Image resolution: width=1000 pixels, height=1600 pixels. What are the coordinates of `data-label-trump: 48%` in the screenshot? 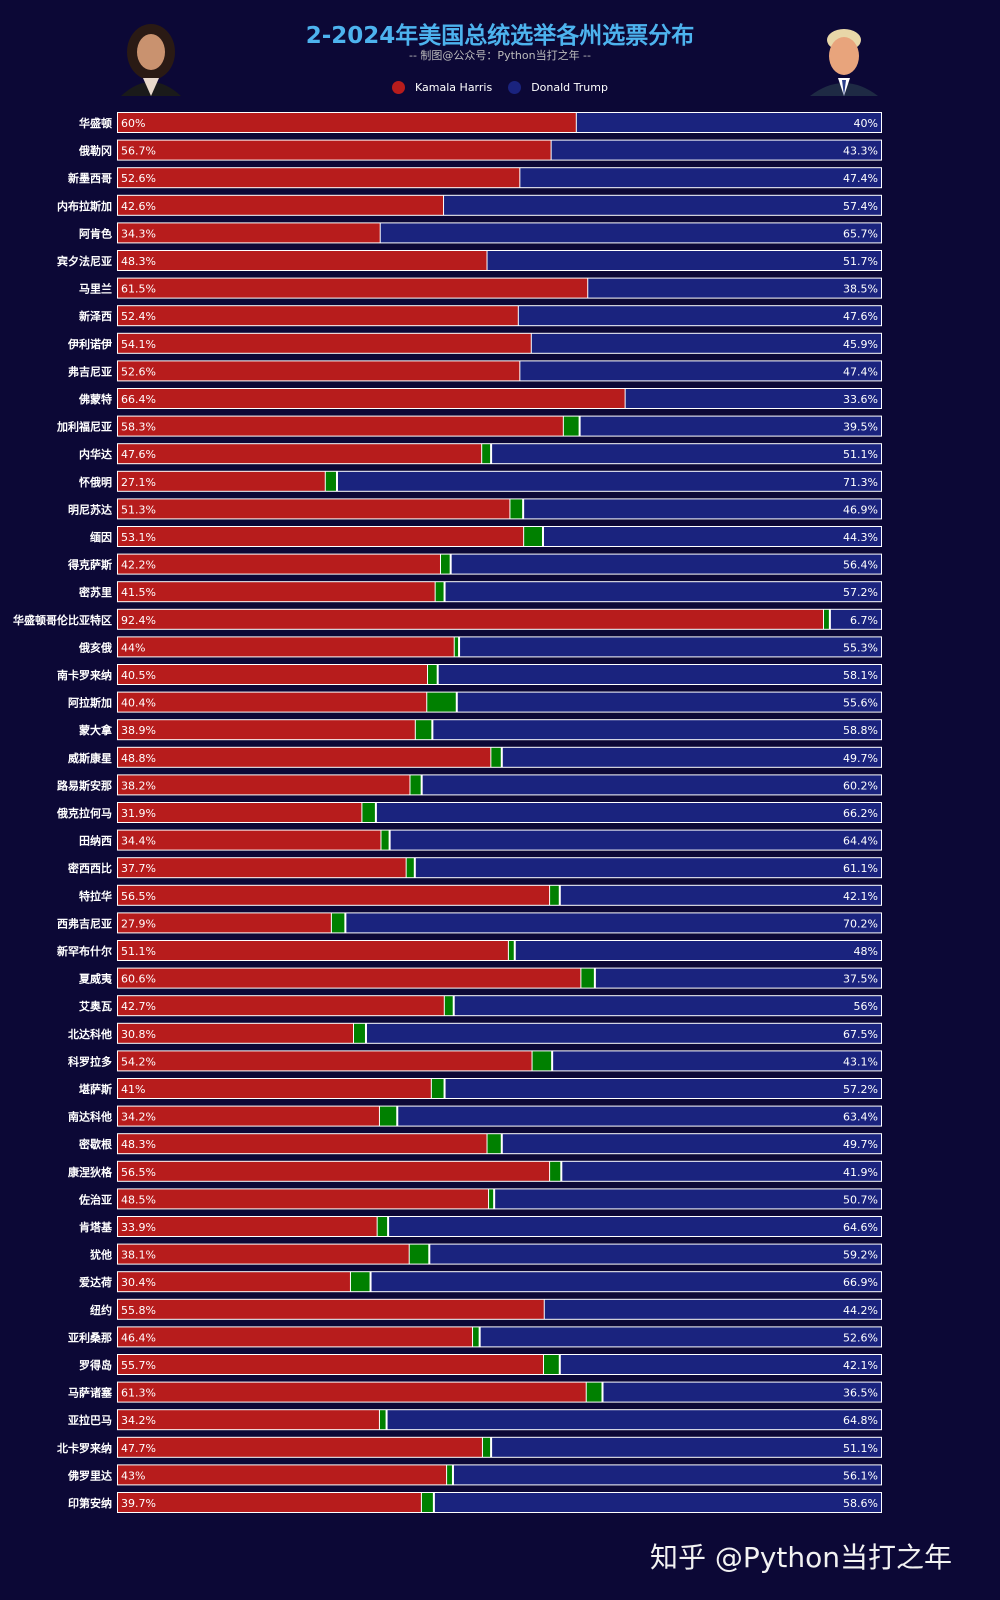 It's located at (866, 951).